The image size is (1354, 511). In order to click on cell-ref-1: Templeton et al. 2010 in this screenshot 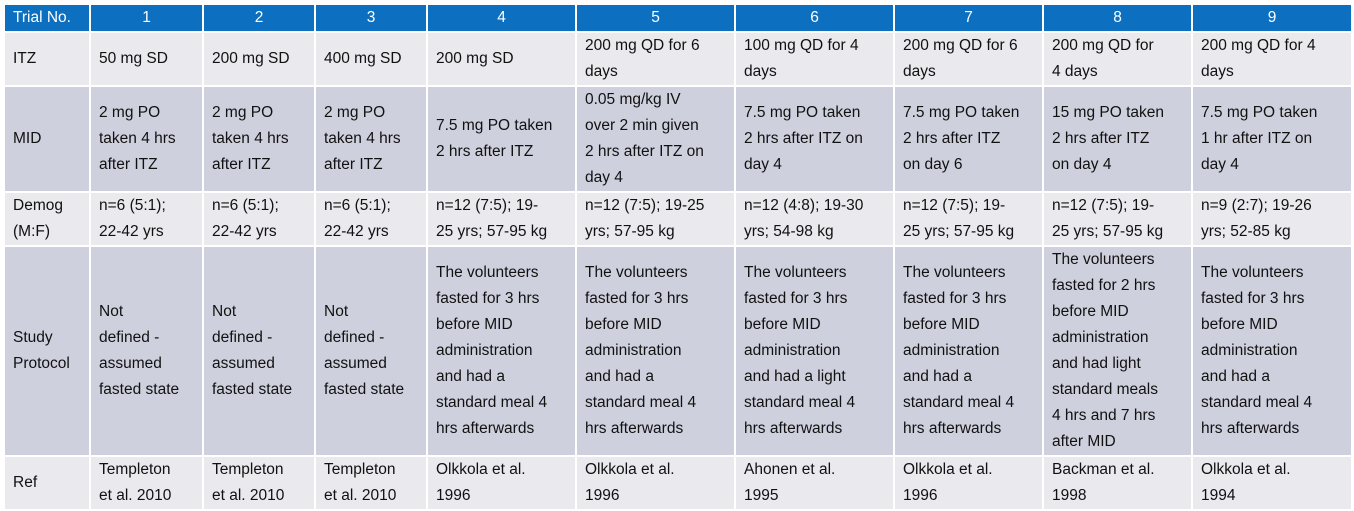, I will do `click(146, 483)`.